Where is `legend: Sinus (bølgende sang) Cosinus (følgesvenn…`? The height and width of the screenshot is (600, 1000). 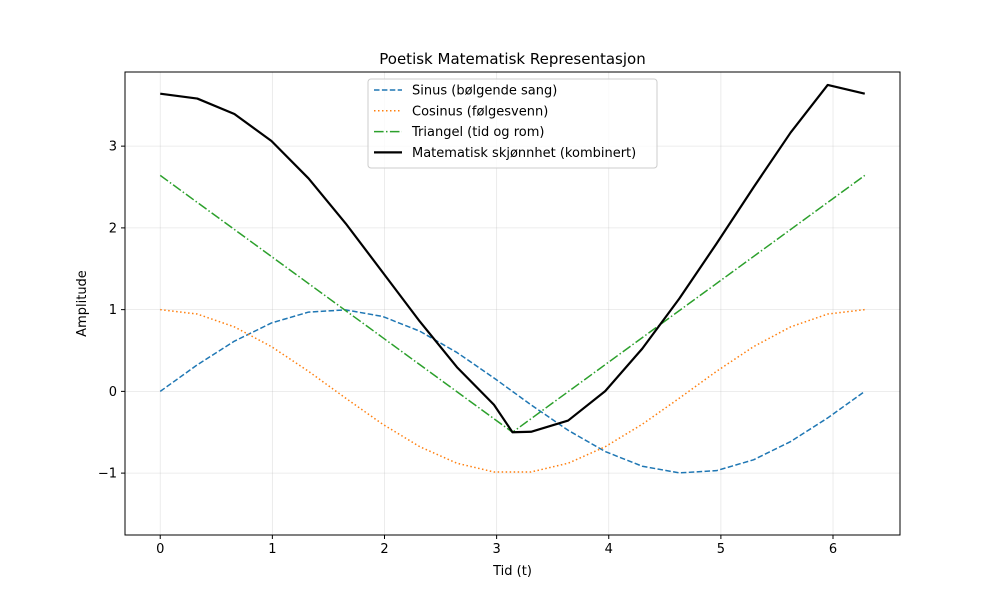 legend: Sinus (bølgende sang) Cosinus (følgesvenn… is located at coordinates (512, 123).